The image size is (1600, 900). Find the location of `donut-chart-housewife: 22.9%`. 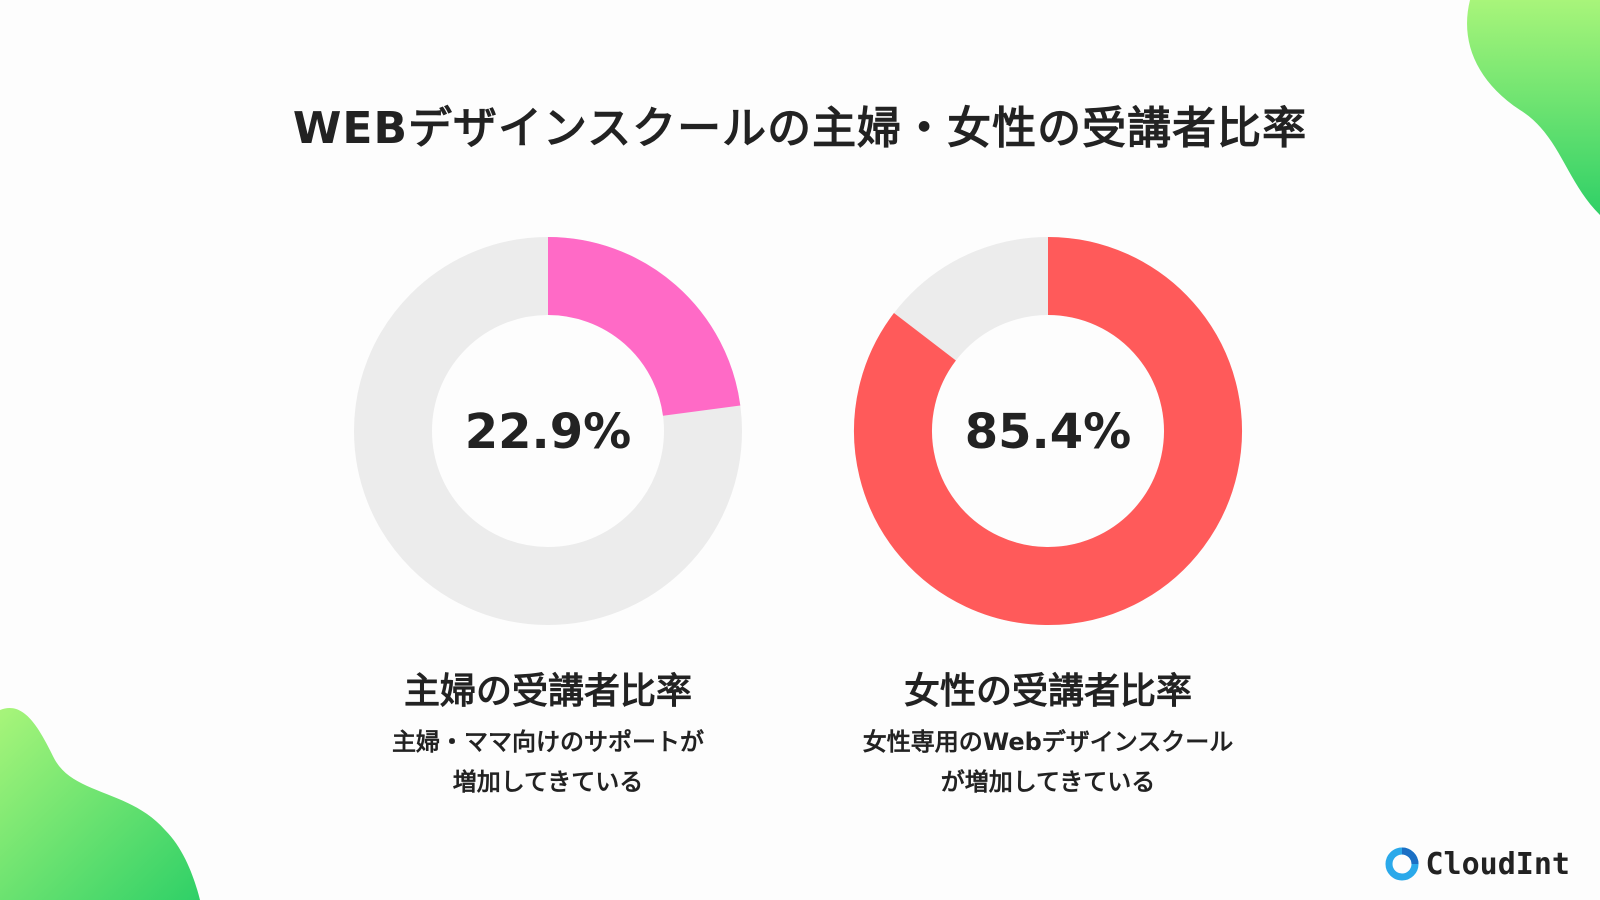

donut-chart-housewife: 22.9% is located at coordinates (548, 431).